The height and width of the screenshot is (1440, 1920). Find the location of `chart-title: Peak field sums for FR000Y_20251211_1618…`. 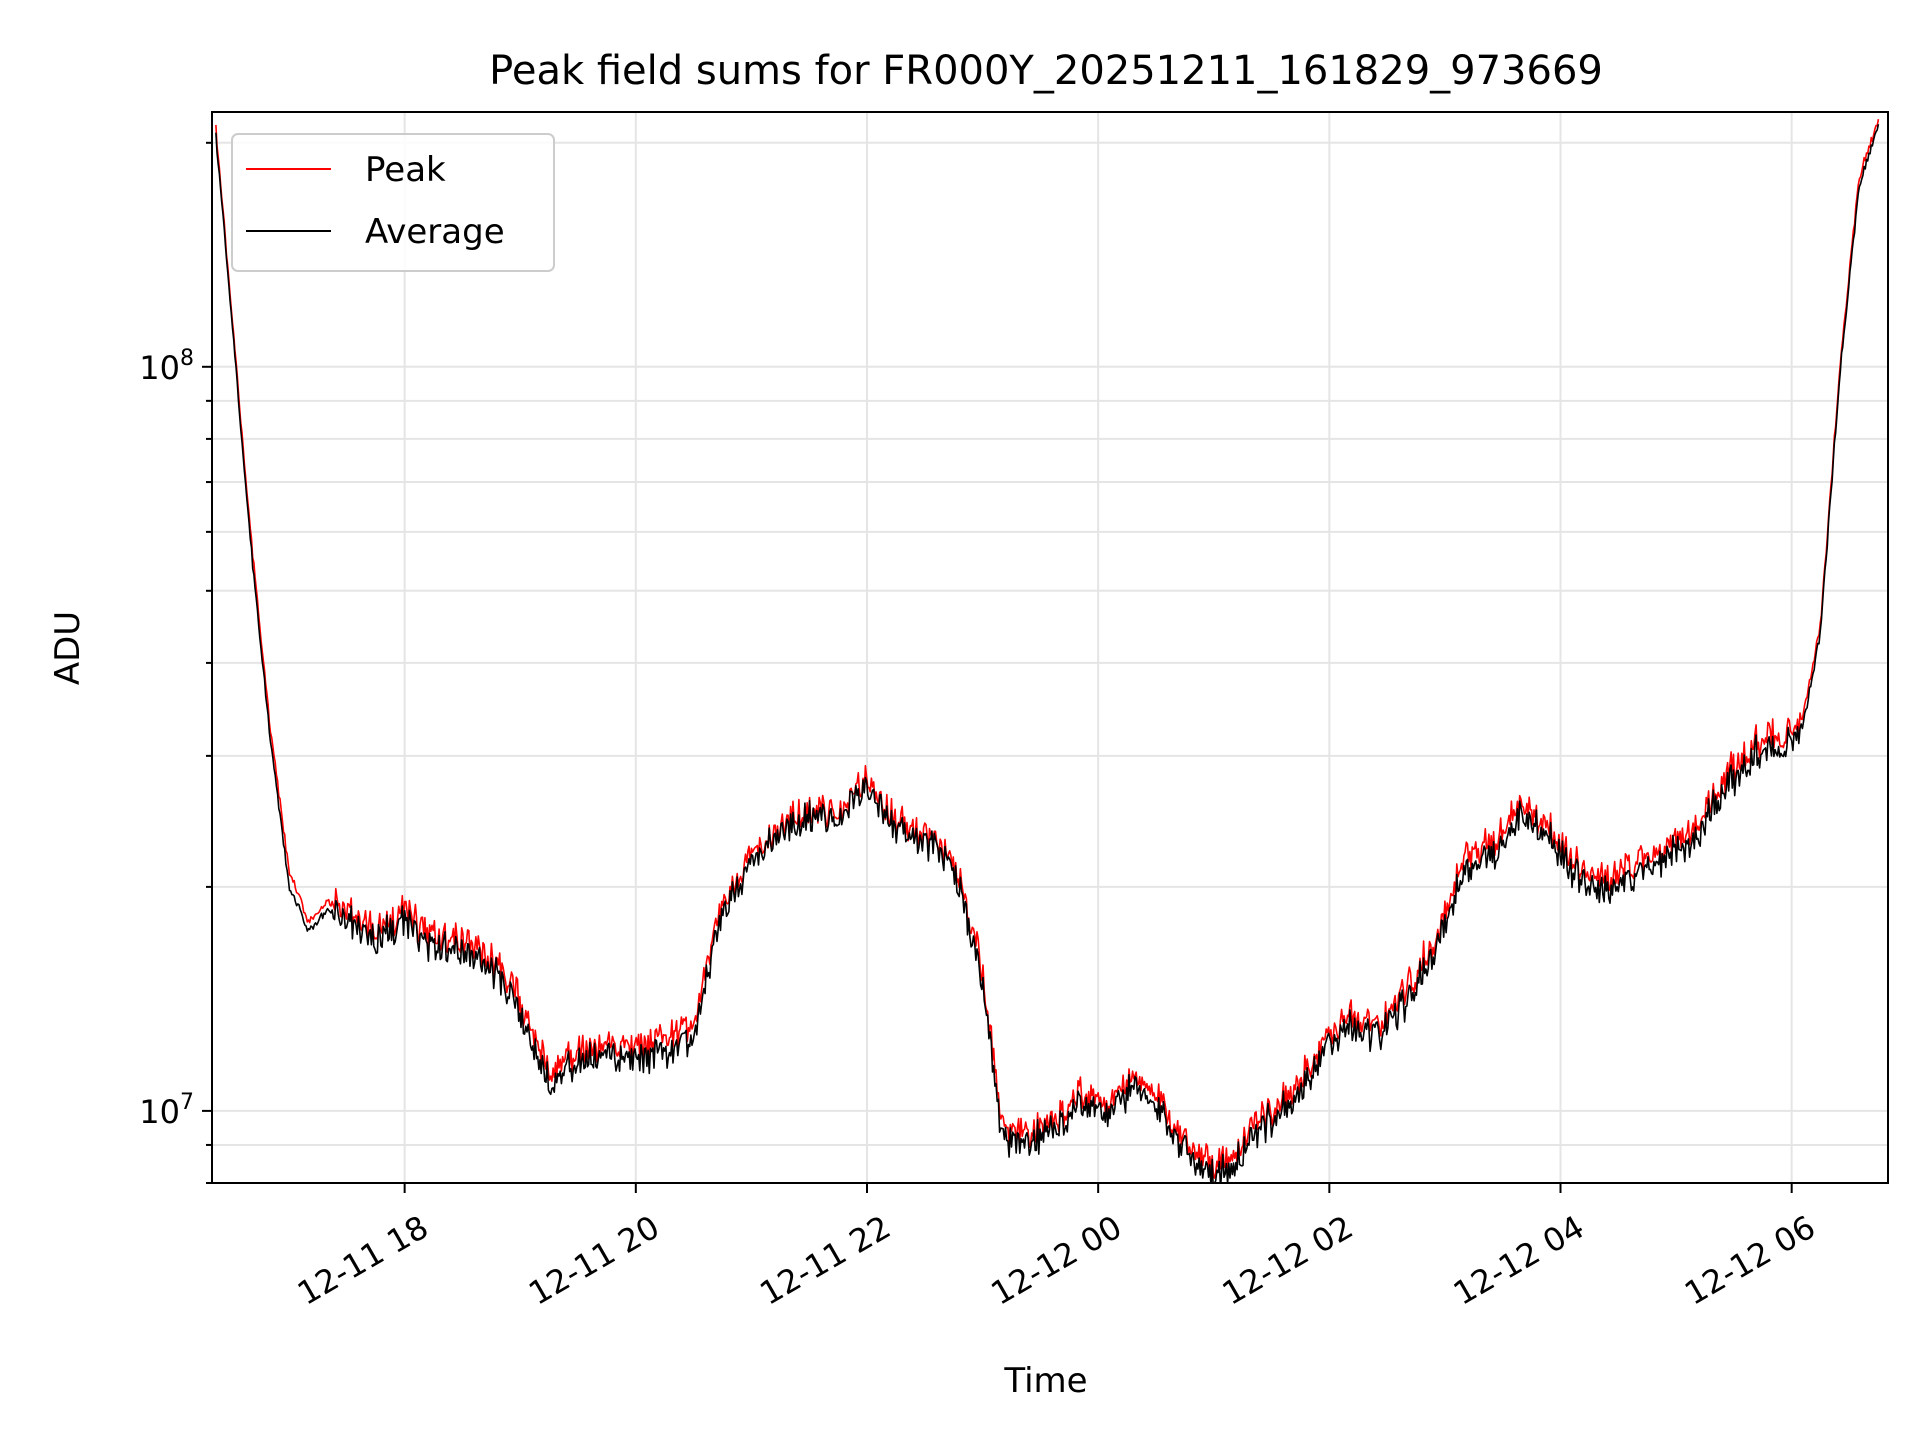

chart-title: Peak field sums for FR000Y_20251211_1618… is located at coordinates (1046, 71).